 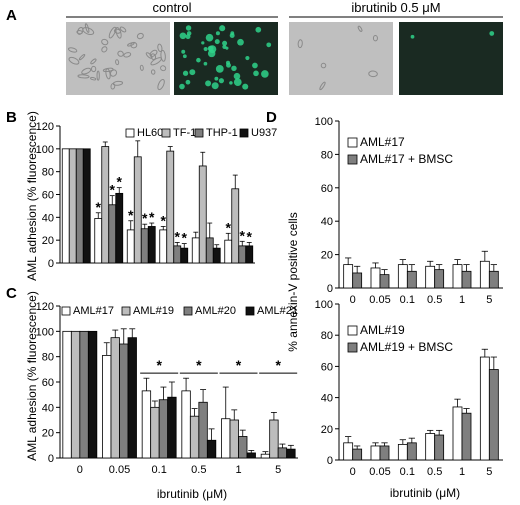 What do you see at coordinates (192, 494) in the screenshot?
I see `chart-c-xlabel: ibrutinib (μM)` at bounding box center [192, 494].